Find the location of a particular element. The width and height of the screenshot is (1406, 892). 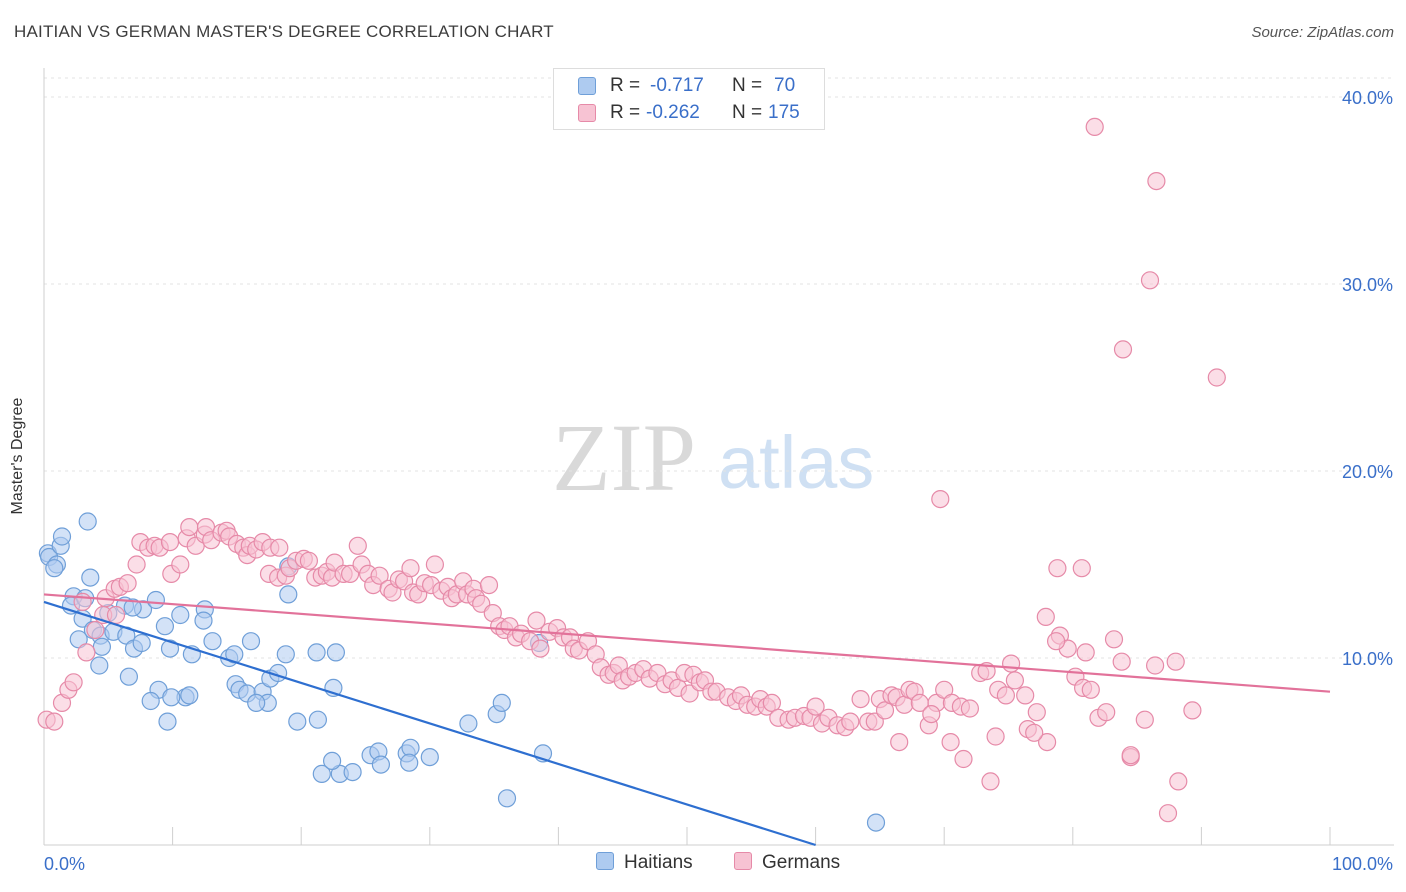

legend-item-haitians: Haitians is located at coordinates (644, 863).